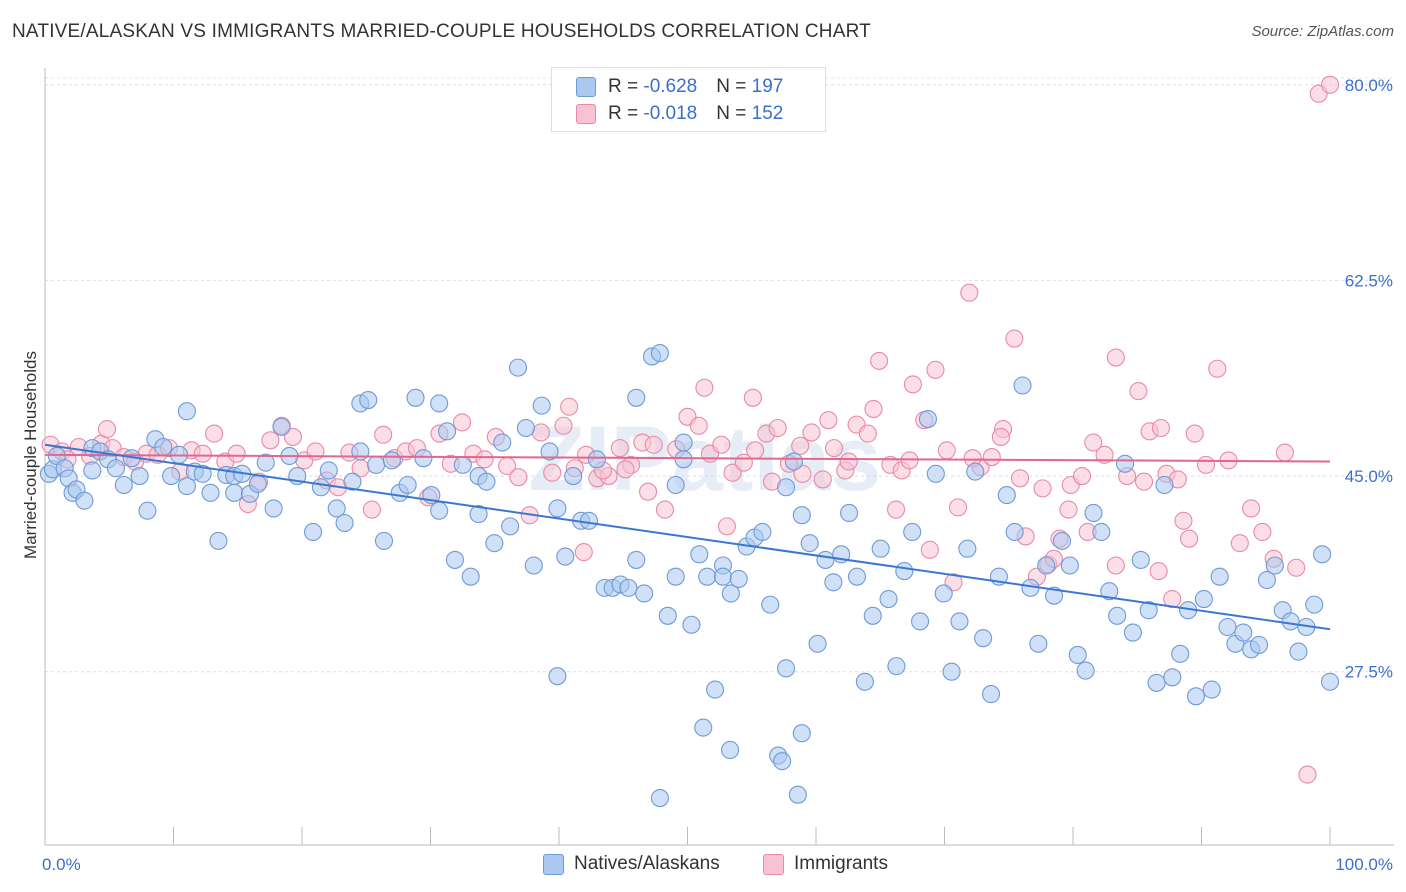 The width and height of the screenshot is (1406, 892). I want to click on natives-swatch, so click(586, 87).